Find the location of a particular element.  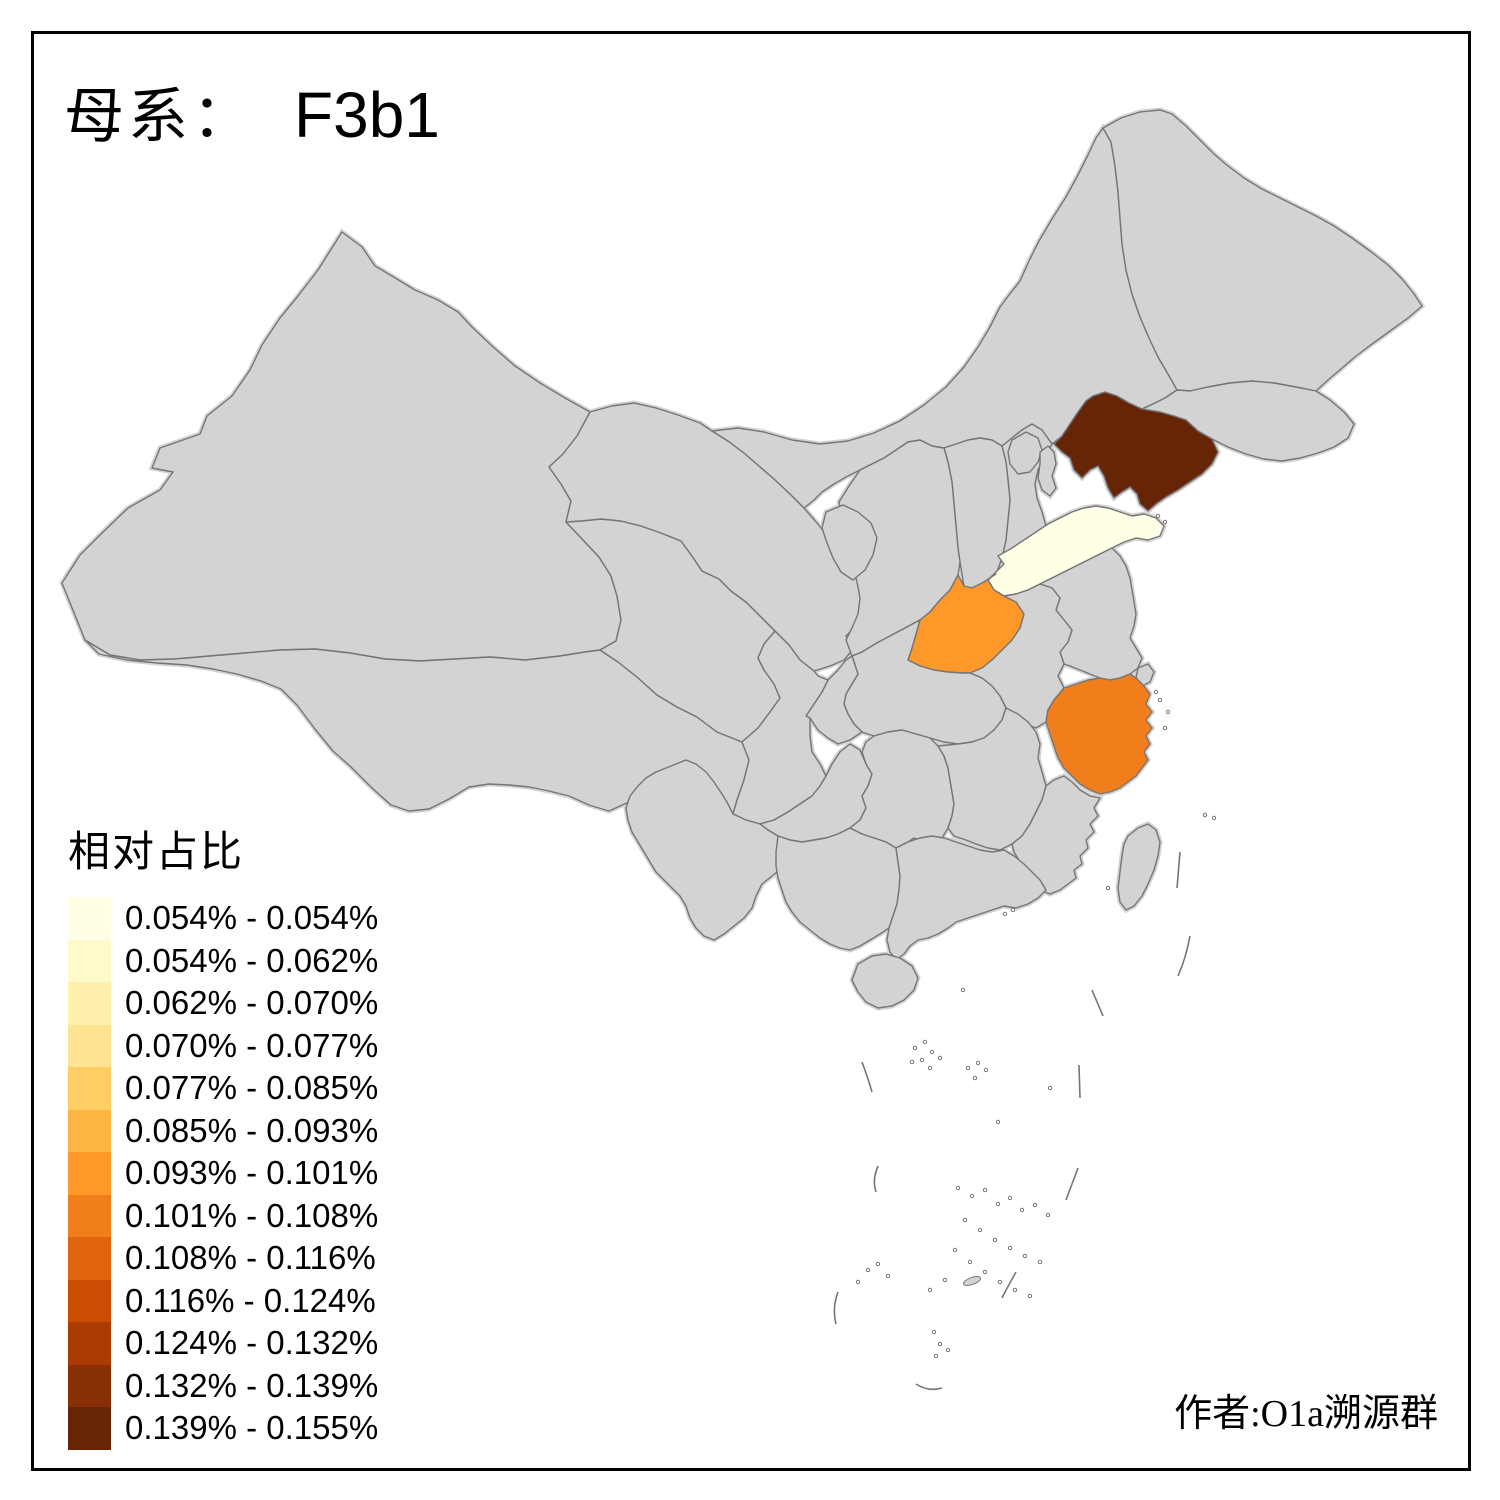

legend-label: 0.139% - 0.155% is located at coordinates (252, 1428).